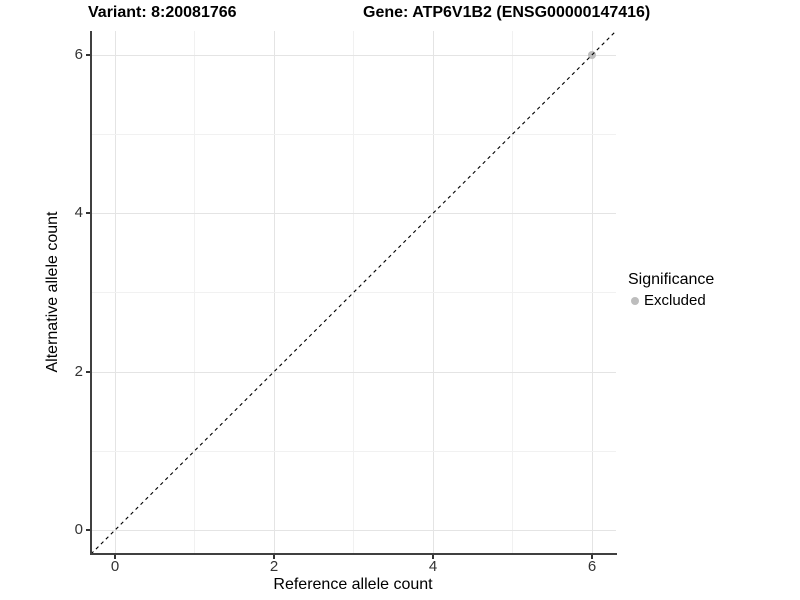 The height and width of the screenshot is (600, 800). Describe the element at coordinates (274, 566) in the screenshot. I see `x-tick-label-2: 2` at that location.